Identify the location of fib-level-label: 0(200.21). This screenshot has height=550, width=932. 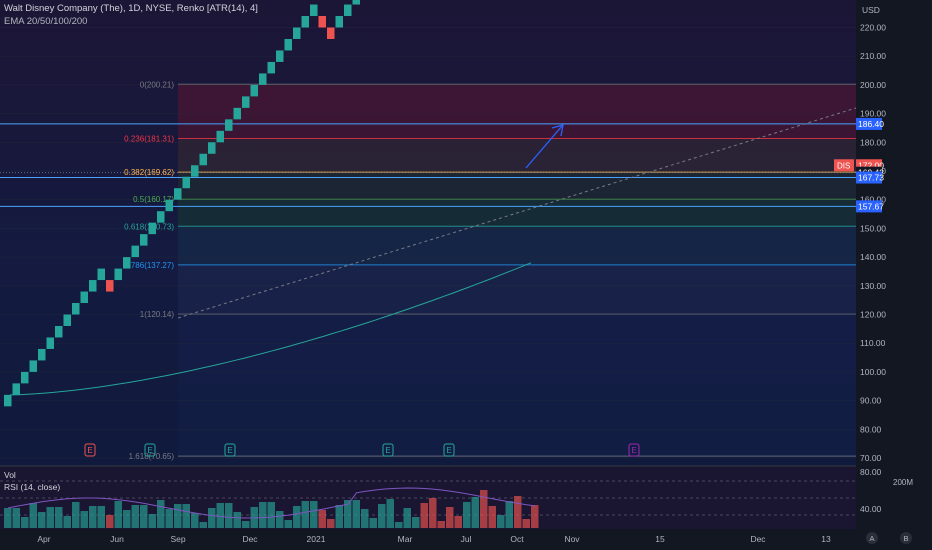
(157, 84).